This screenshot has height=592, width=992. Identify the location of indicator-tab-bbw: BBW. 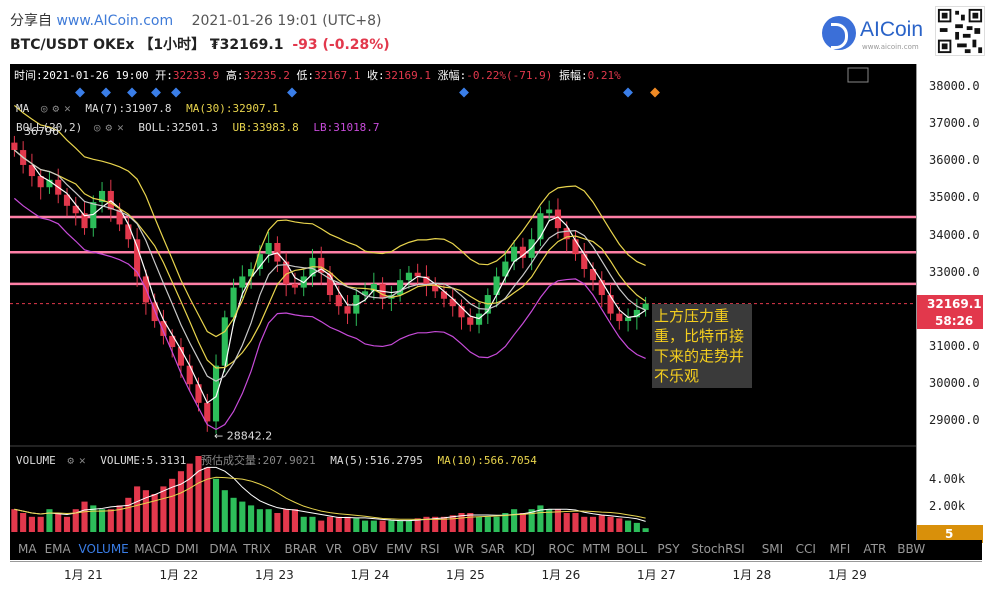
(911, 549).